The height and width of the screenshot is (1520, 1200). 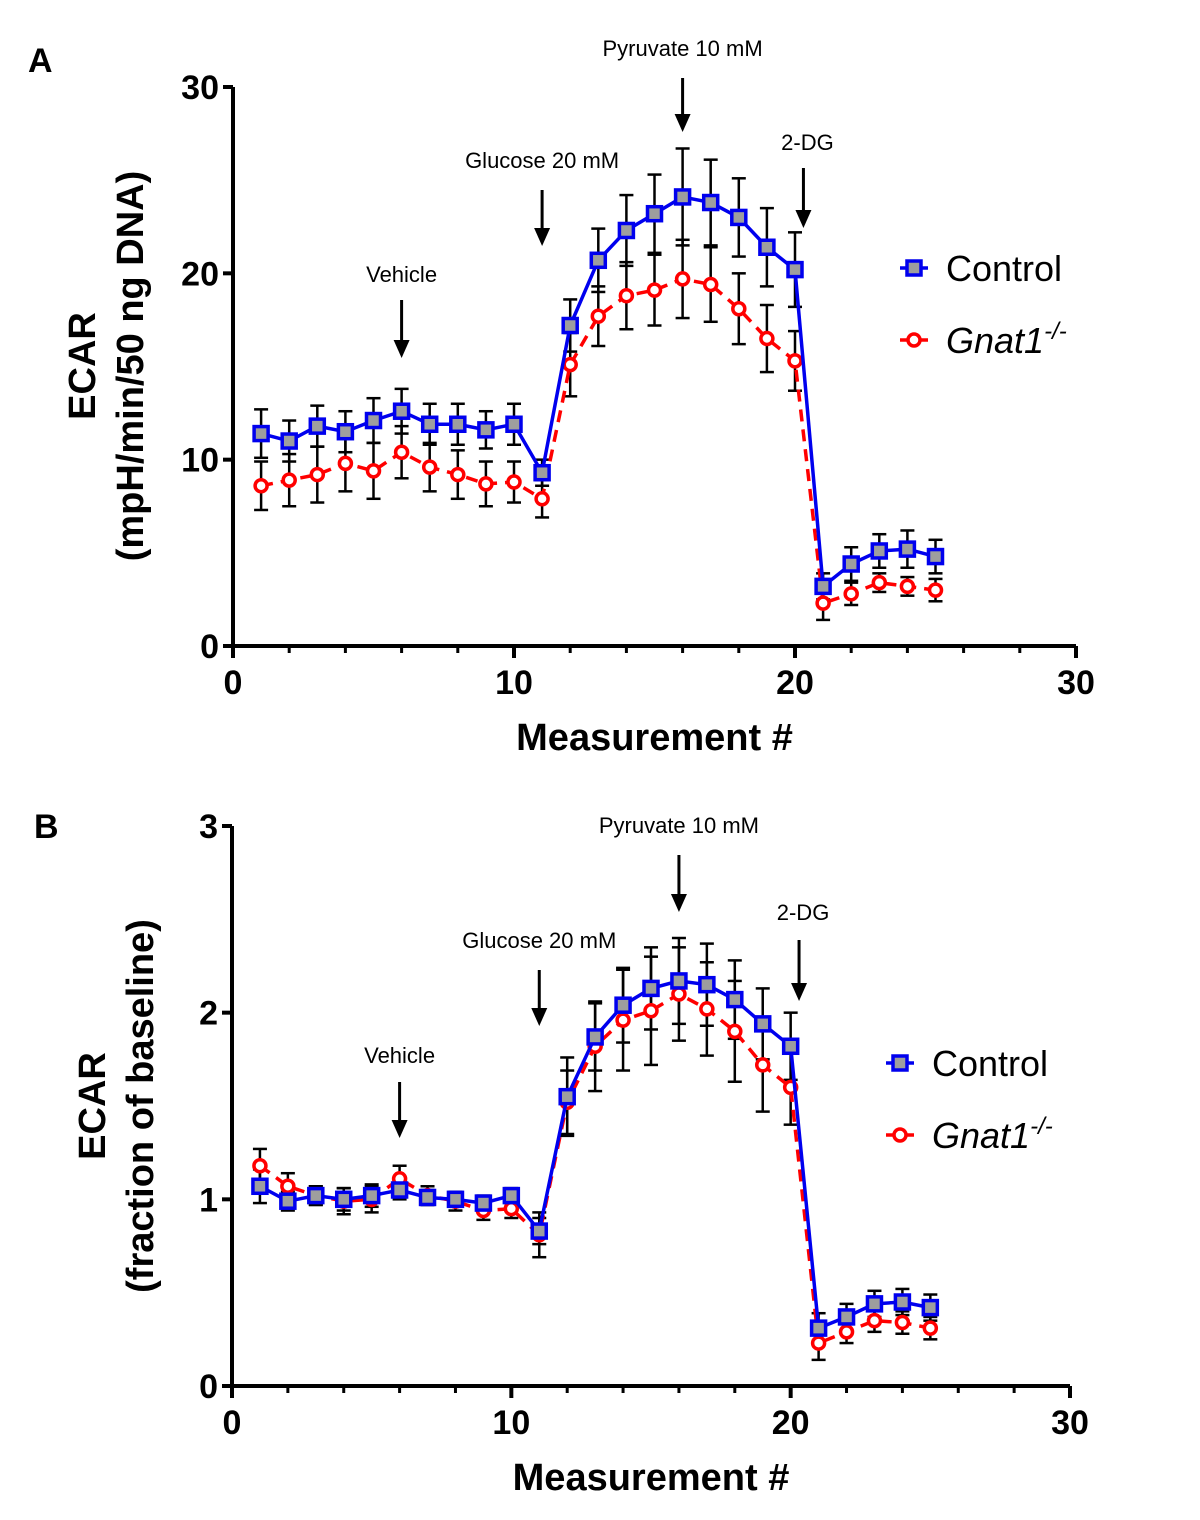 I want to click on panel-label: B, so click(x=46, y=827).